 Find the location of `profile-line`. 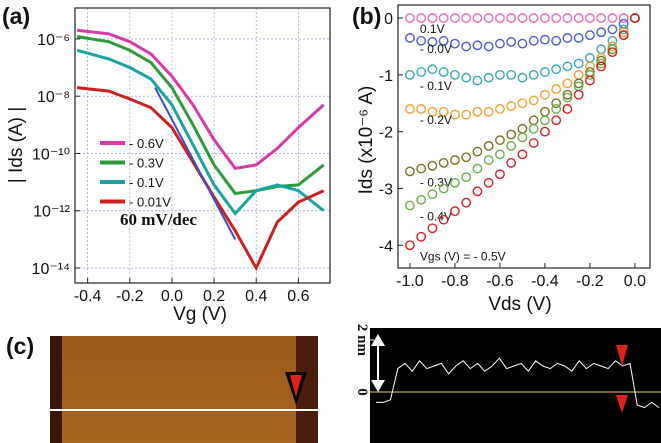

profile-line is located at coordinates (518, 383).